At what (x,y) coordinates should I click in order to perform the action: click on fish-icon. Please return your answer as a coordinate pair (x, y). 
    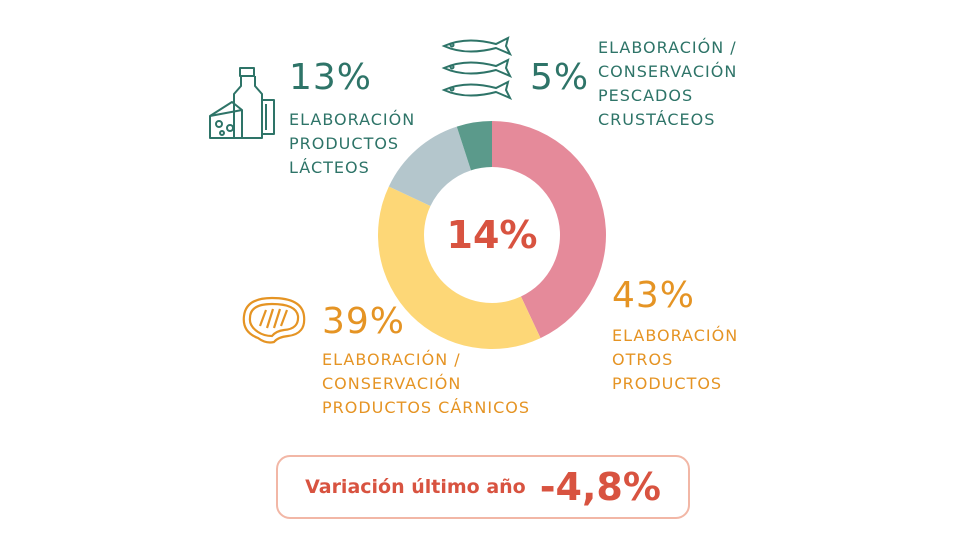
    Looking at the image, I should click on (477, 68).